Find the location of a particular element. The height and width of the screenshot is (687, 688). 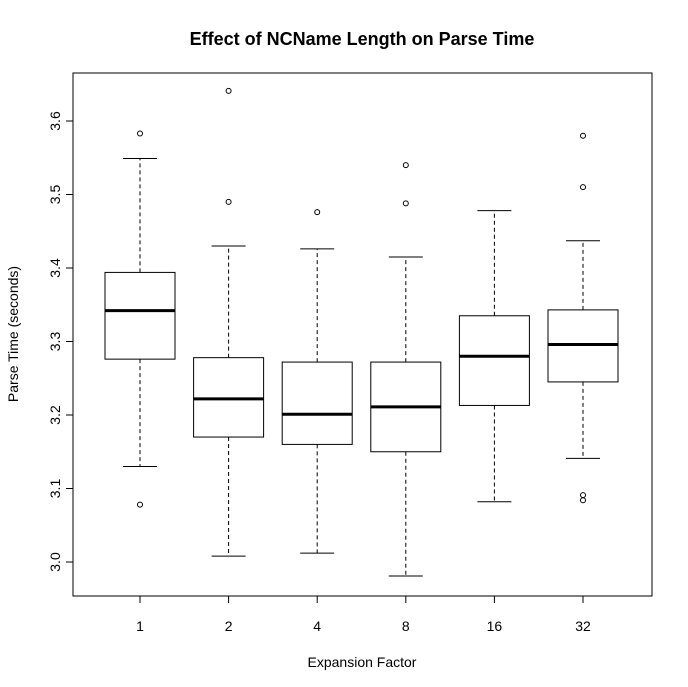

y-tick-label: 3.1 is located at coordinates (55, 489).